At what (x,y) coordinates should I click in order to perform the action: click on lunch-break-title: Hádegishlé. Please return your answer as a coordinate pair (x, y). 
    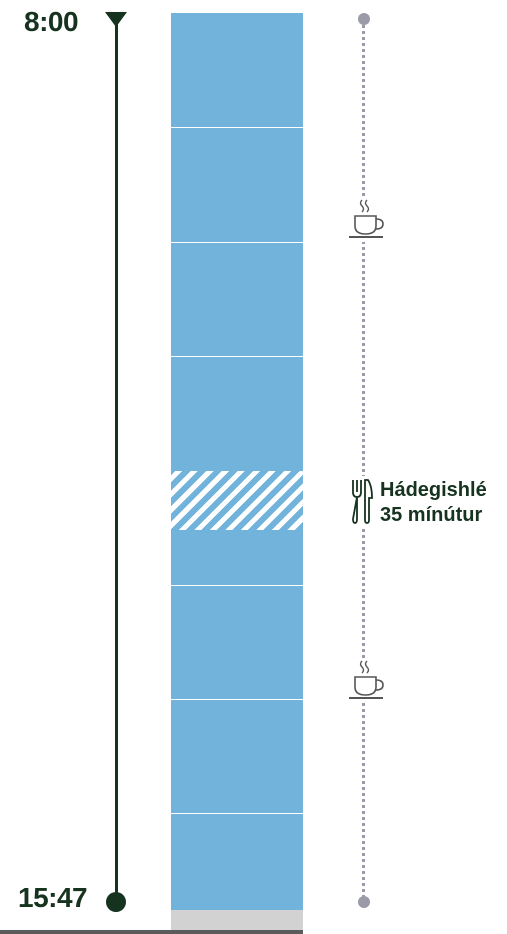
    Looking at the image, I should click on (433, 490).